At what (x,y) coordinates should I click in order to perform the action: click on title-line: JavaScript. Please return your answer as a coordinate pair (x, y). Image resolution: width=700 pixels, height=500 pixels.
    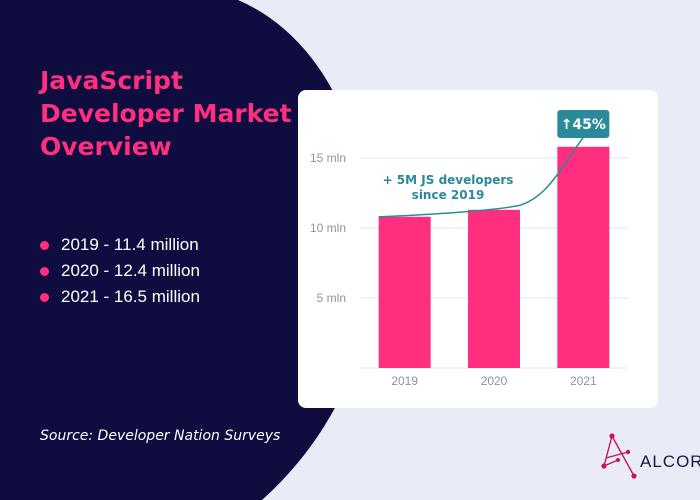
    Looking at the image, I should click on (111, 80).